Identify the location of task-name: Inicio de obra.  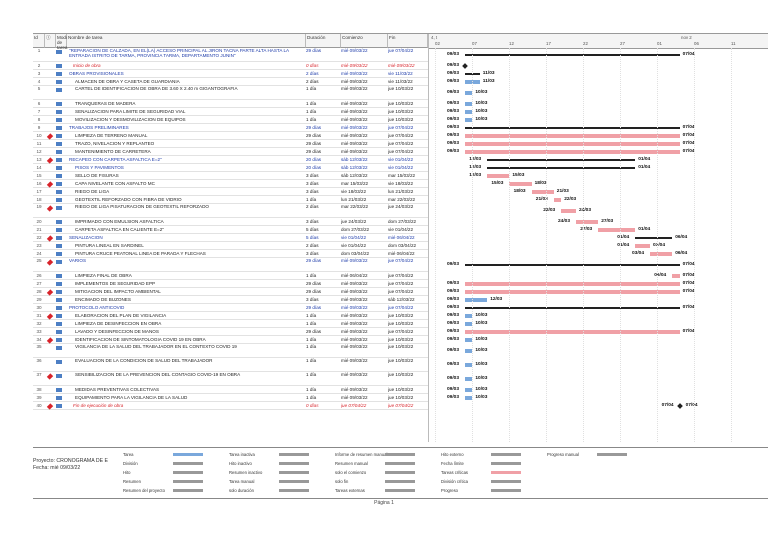
(87, 65).